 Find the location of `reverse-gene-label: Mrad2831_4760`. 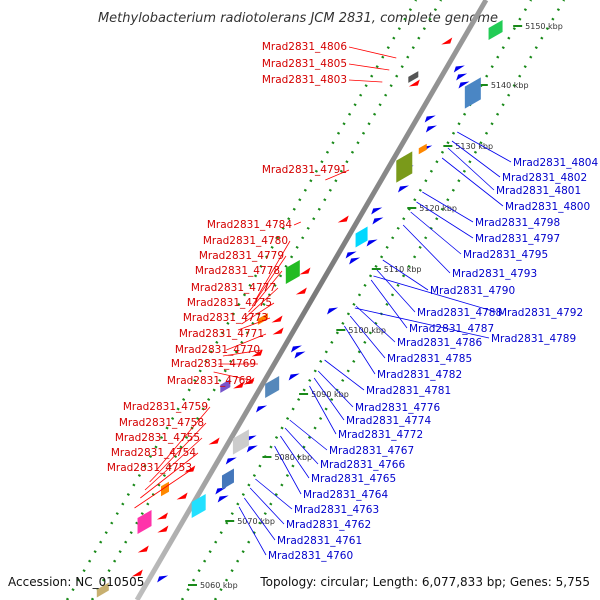

reverse-gene-label: Mrad2831_4760 is located at coordinates (310, 556).